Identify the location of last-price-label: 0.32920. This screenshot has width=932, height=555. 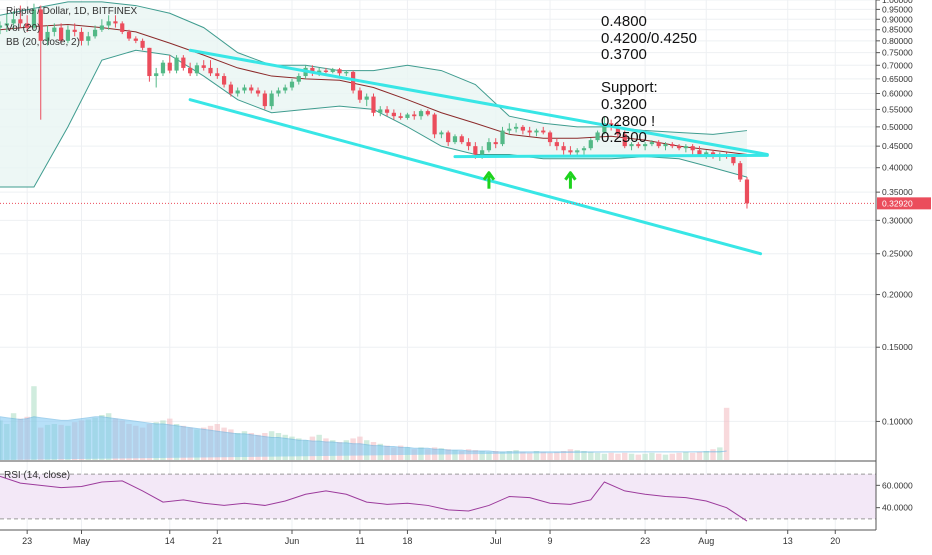
(897, 203).